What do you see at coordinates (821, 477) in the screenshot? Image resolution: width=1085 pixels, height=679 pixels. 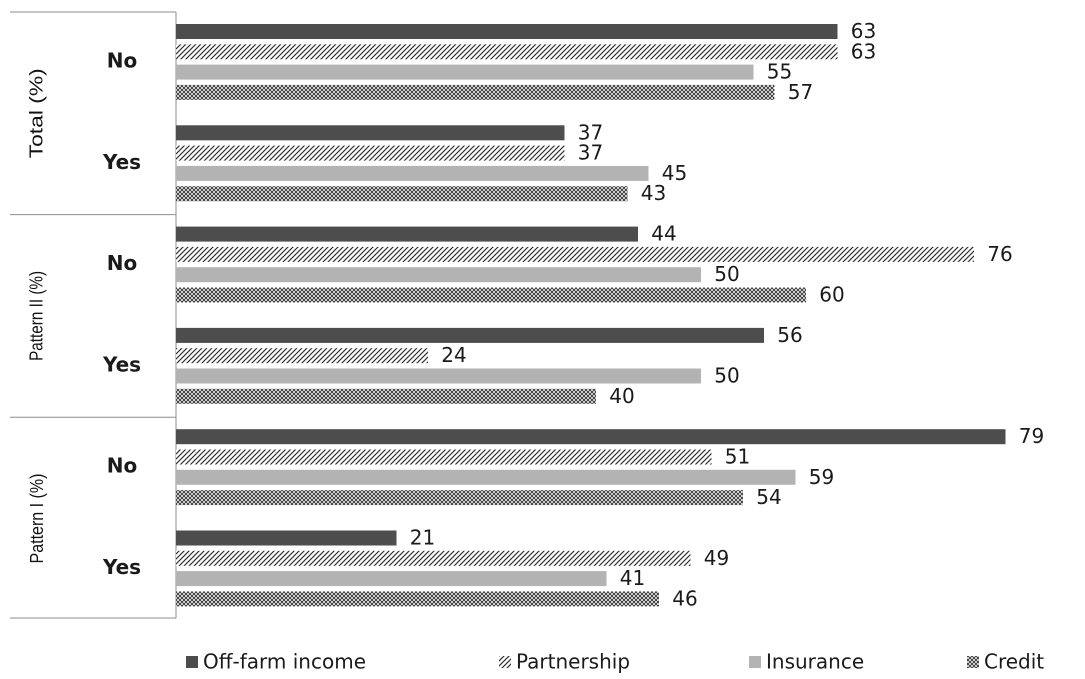 I see `data-label: 59` at bounding box center [821, 477].